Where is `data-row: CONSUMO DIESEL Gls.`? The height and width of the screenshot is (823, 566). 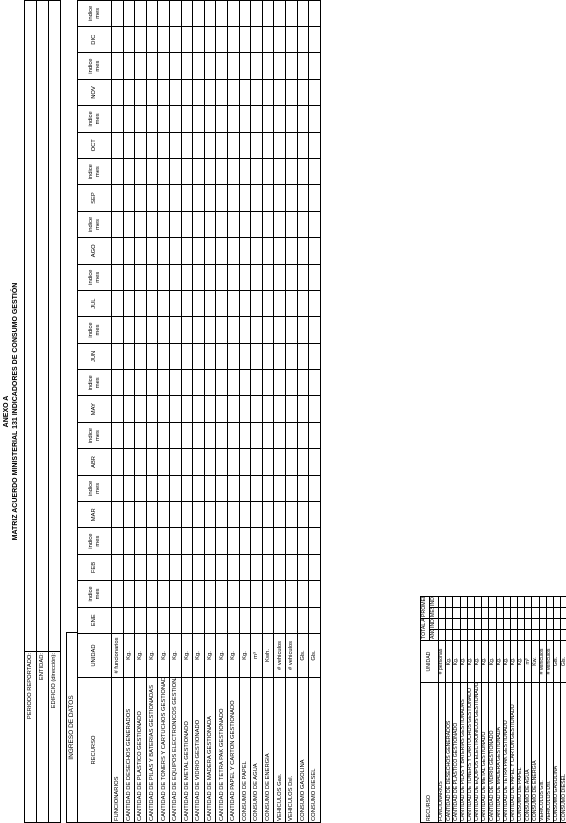
data-row: CONSUMO DIESEL Gls. is located at coordinates (314, 411).